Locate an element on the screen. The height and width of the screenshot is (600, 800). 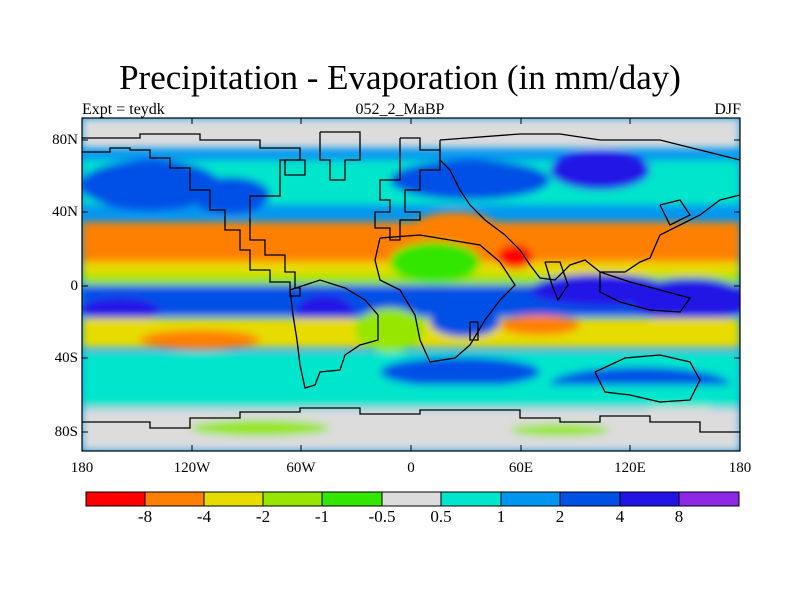
season-label: DJF is located at coordinates (727, 109).